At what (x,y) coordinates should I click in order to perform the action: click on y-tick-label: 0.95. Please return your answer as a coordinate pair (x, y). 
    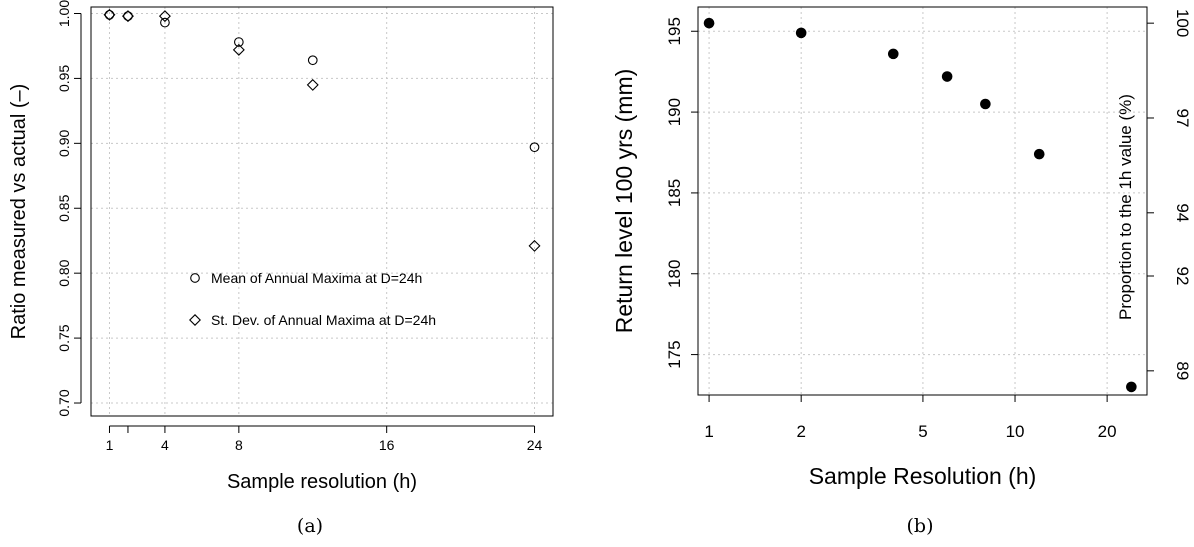
    Looking at the image, I should click on (64, 78).